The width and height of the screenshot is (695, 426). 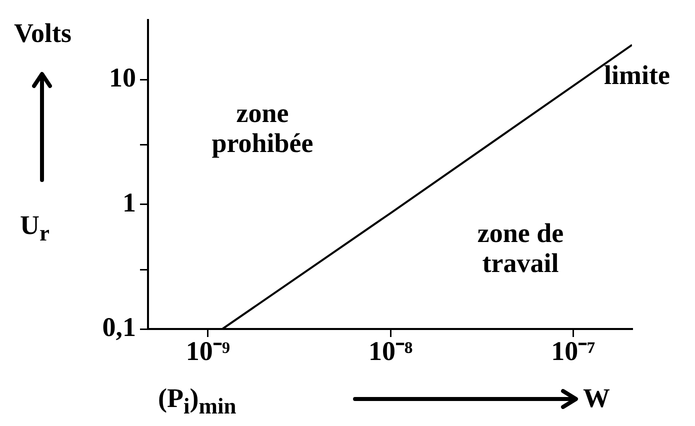 What do you see at coordinates (208, 351) in the screenshot?
I see `x-tick-label: 10⁻⁹` at bounding box center [208, 351].